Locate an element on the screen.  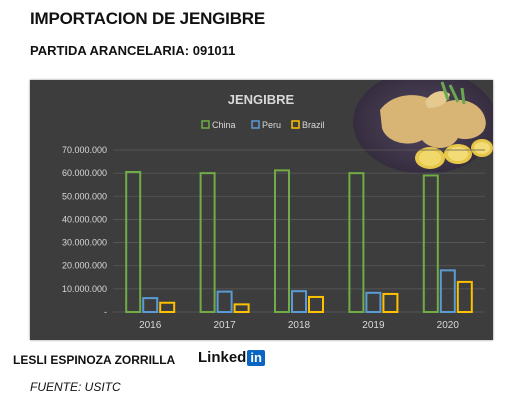
ginger-image is located at coordinates (423, 127).